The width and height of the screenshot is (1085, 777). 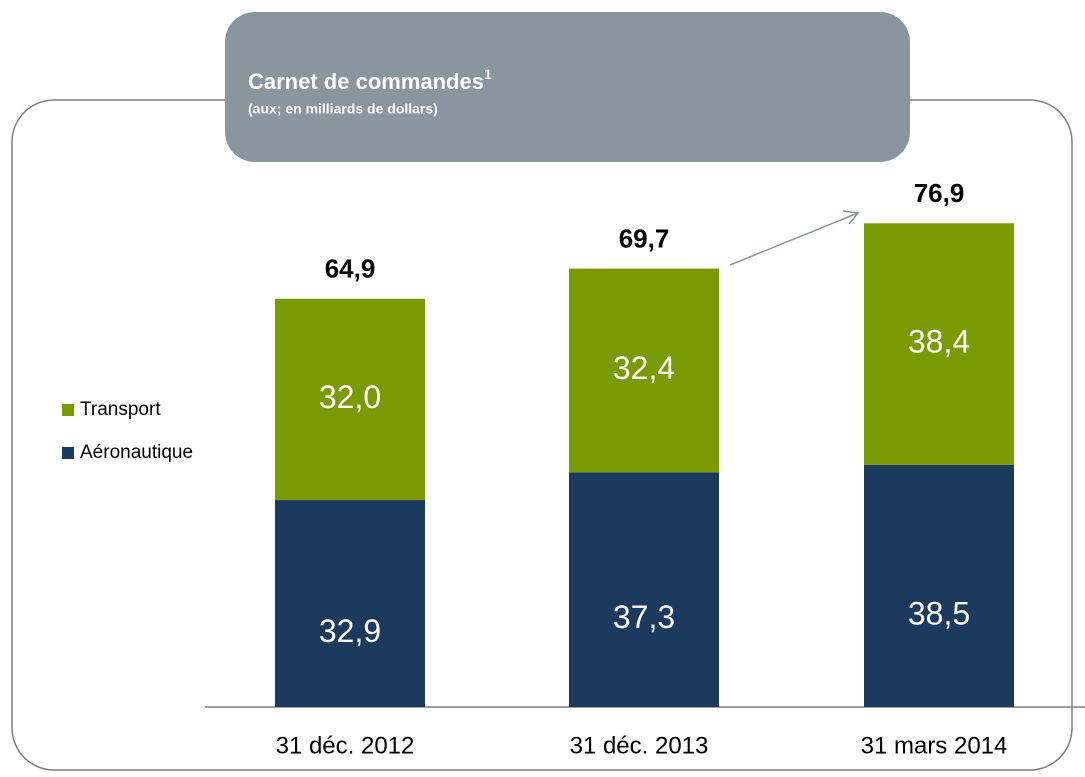 I want to click on value-label: 38,5, so click(x=939, y=613).